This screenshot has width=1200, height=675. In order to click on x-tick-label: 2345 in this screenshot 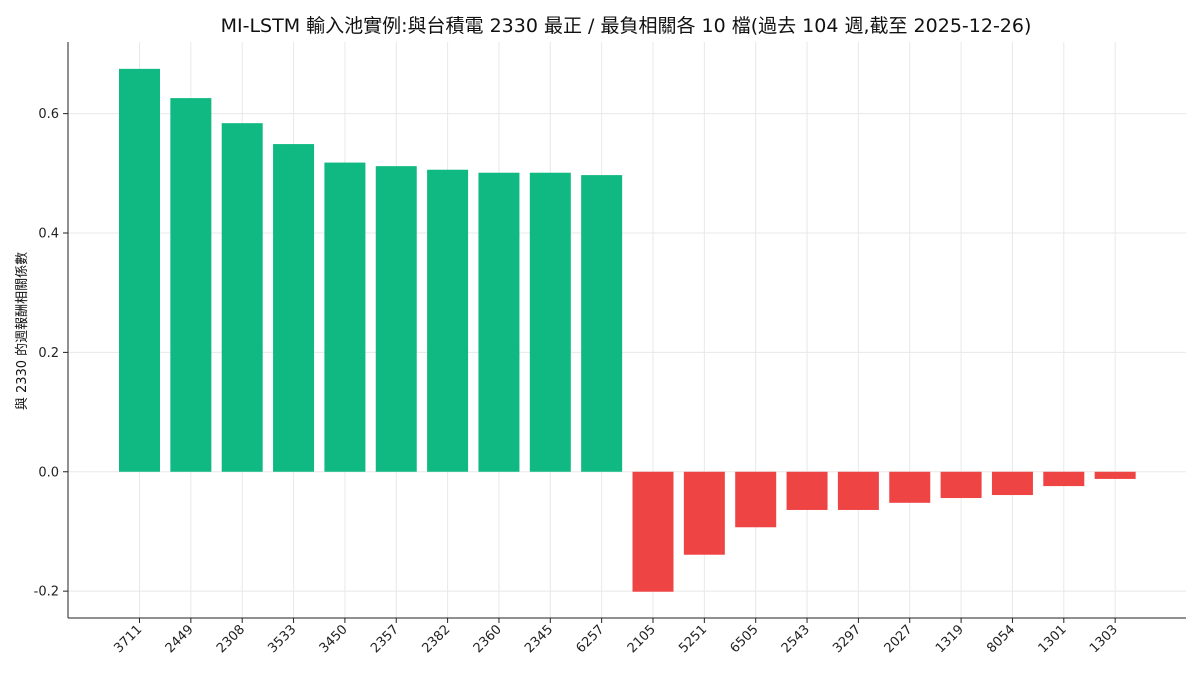, I will do `click(539, 639)`.